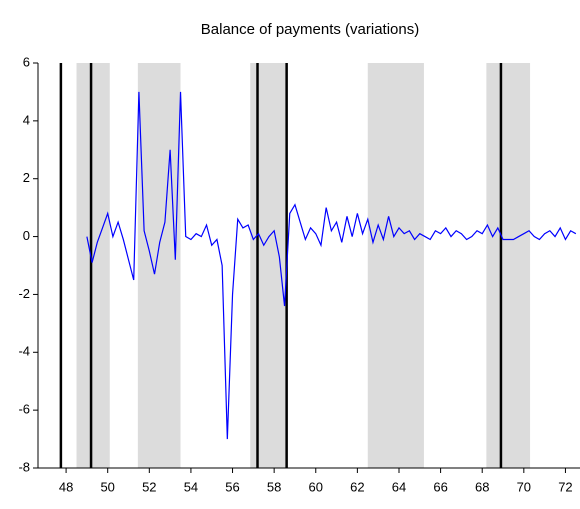 The height and width of the screenshot is (509, 580). I want to click on x-tick-label: 64, so click(399, 486).